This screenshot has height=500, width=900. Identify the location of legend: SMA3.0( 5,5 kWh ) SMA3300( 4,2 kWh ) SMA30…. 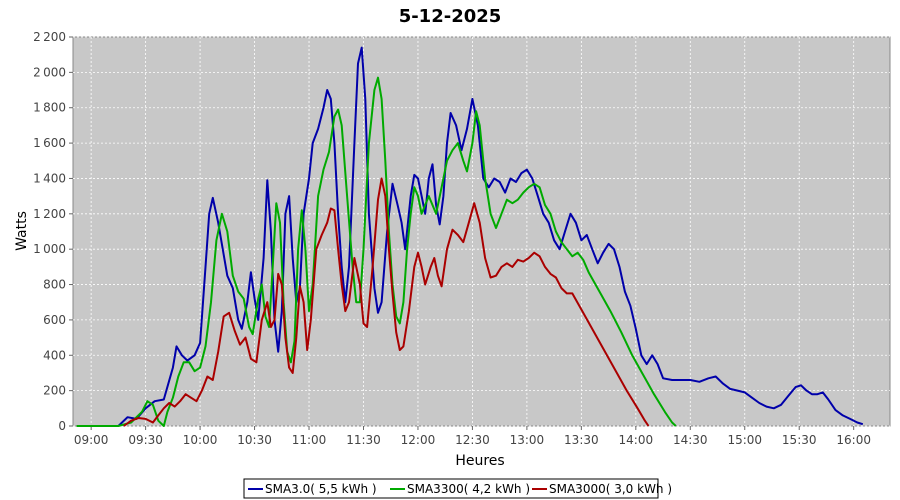
(457, 488).